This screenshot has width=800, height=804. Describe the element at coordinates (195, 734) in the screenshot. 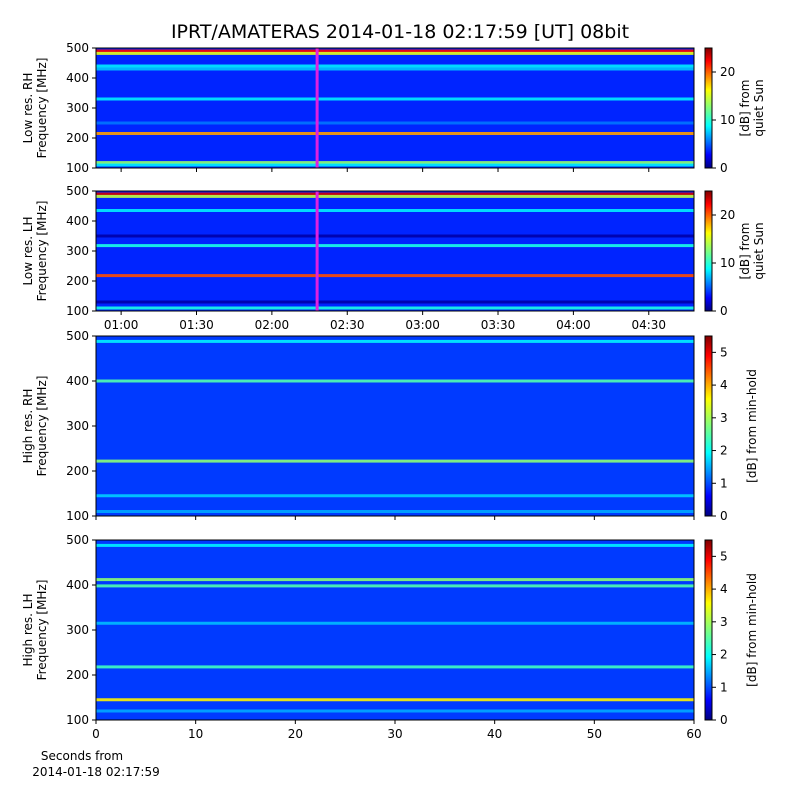

I see `x-tick-label: 10` at that location.